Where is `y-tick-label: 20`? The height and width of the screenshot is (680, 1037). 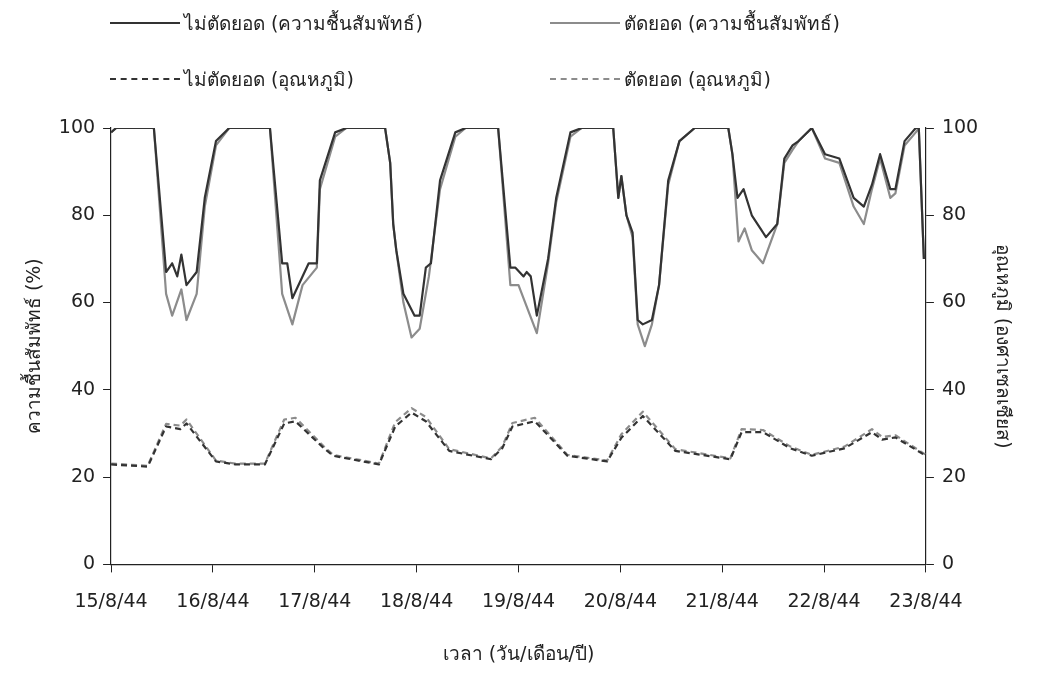 y-tick-label: 20 is located at coordinates (83, 475).